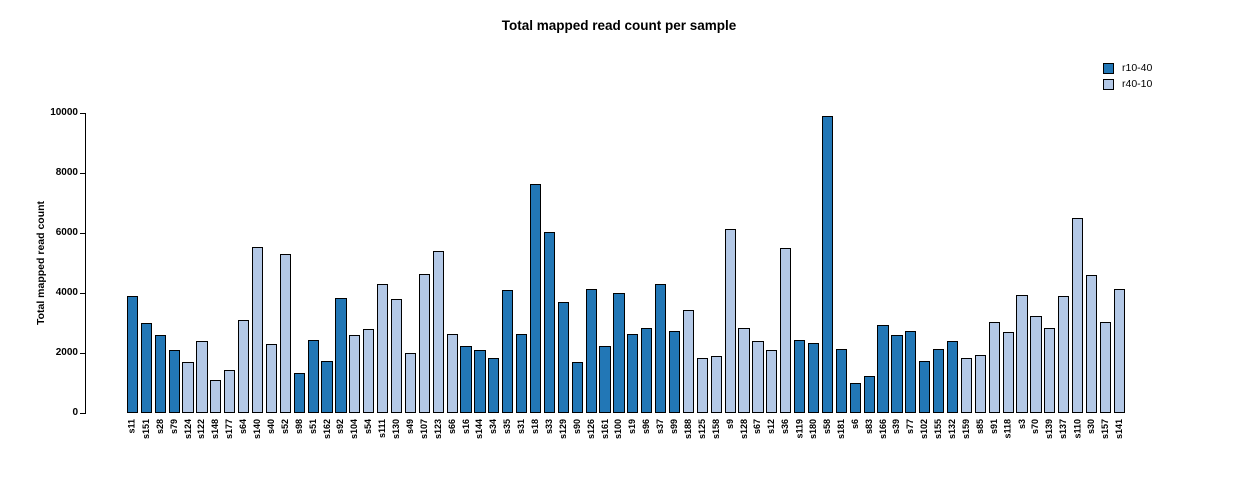 The width and height of the screenshot is (1238, 500). Describe the element at coordinates (507, 427) in the screenshot. I see `x-tick-label: s35` at that location.